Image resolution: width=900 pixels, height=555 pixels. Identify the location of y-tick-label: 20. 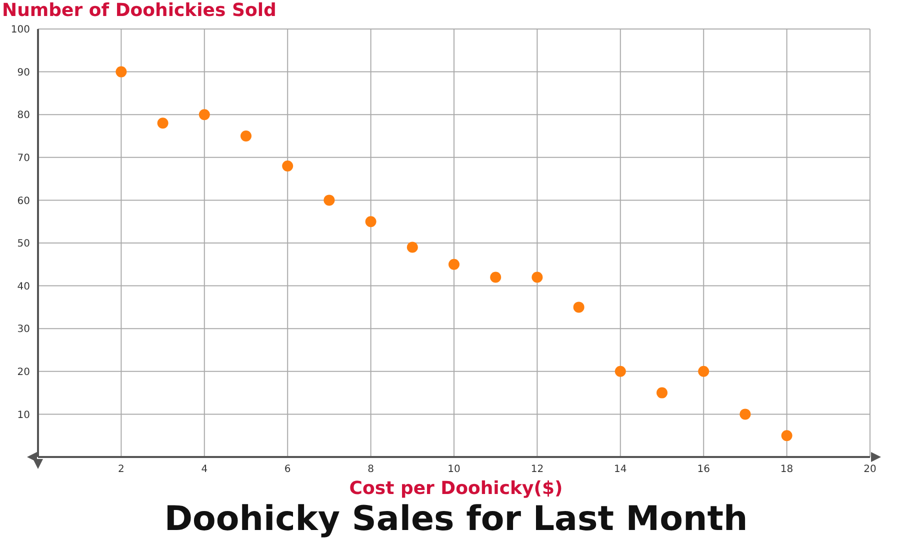
(23, 372).